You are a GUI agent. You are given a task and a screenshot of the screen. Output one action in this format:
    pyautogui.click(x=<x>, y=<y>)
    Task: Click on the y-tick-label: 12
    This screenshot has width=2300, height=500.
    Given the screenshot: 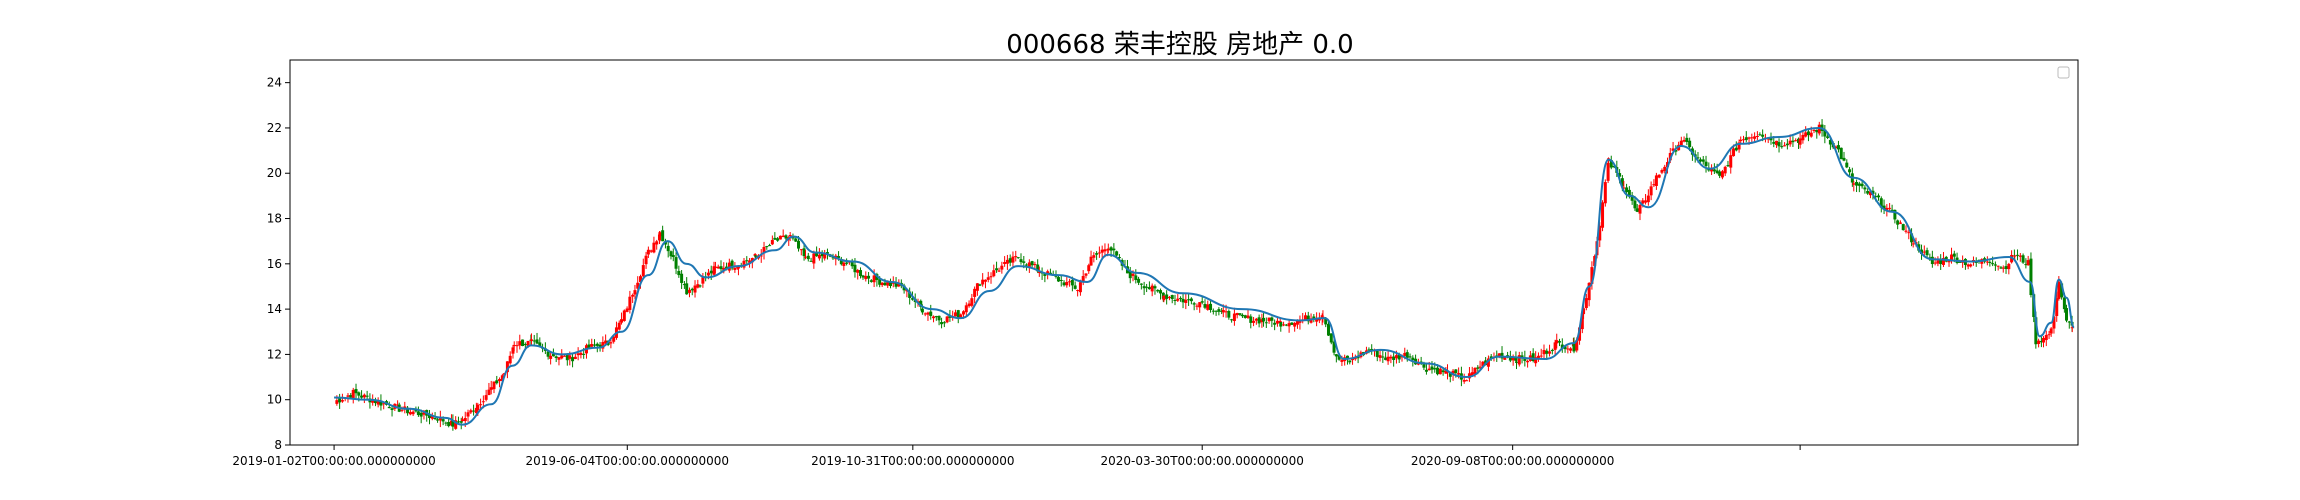 What is the action you would take?
    pyautogui.click(x=274, y=354)
    